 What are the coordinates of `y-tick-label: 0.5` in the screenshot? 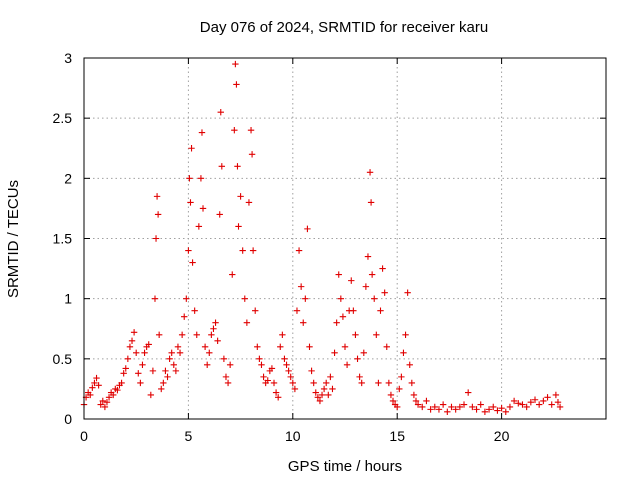 It's located at (63, 359).